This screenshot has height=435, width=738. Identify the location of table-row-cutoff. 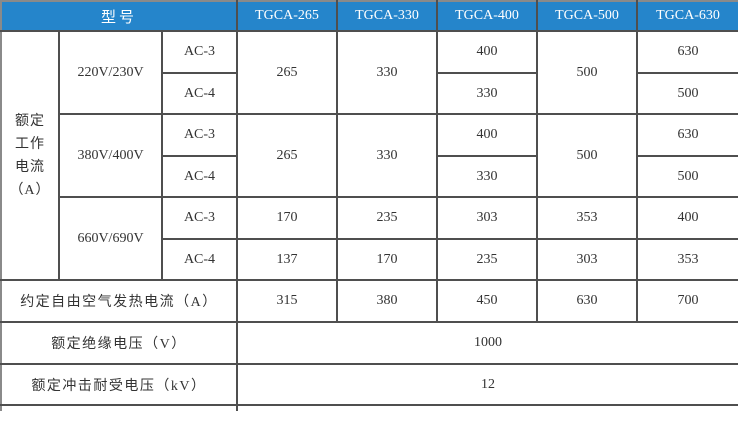
(369, 407).